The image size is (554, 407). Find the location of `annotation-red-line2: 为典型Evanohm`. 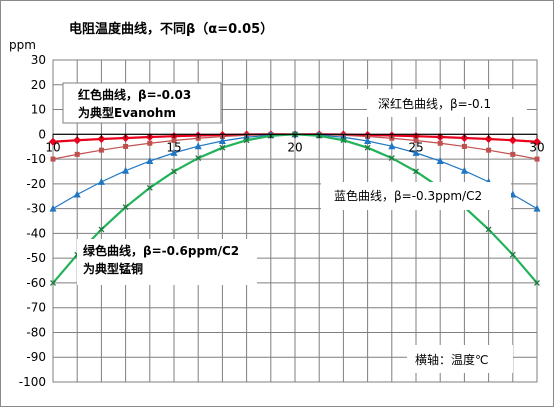

annotation-red-line2: 为典型Evanohm is located at coordinates (127, 112).